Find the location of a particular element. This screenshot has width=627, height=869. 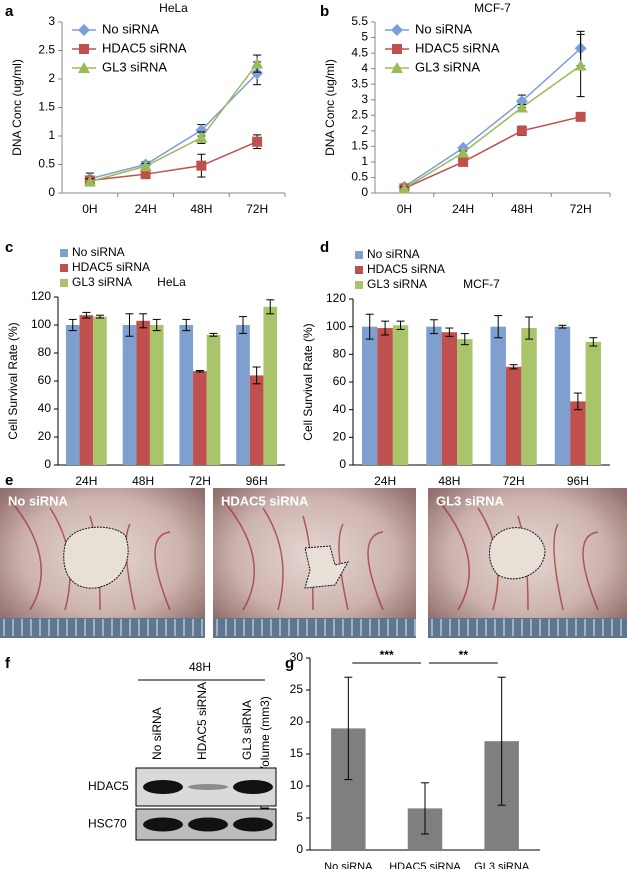

y-tick-label: 3.5 is located at coordinates (359, 83).